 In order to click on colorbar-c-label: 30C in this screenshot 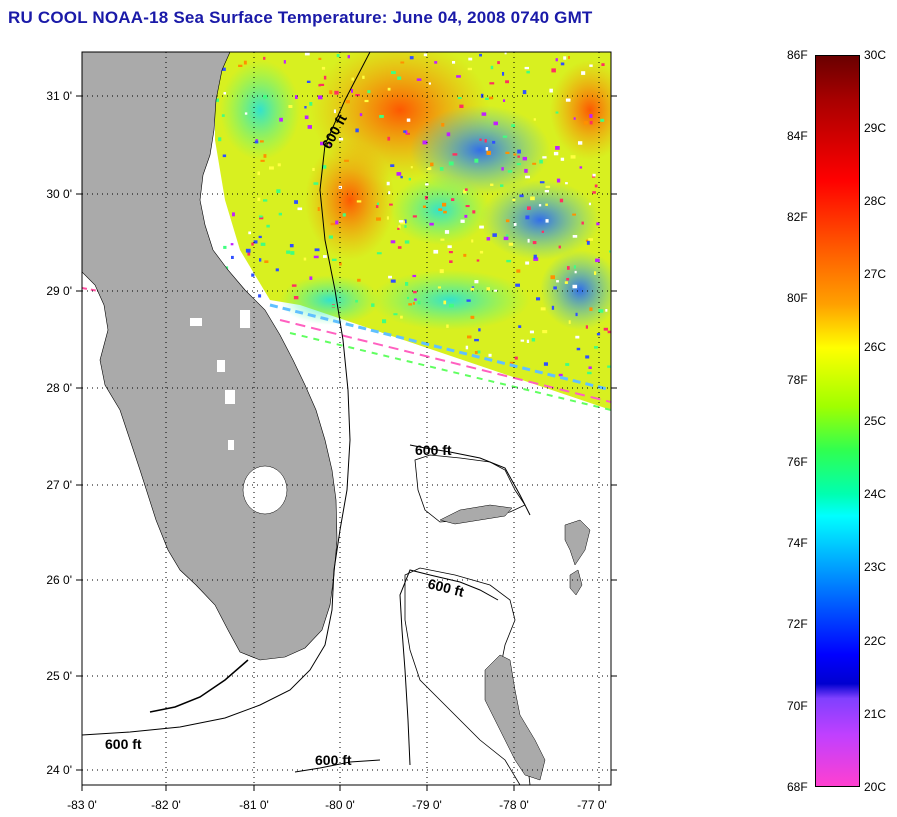, I will do `click(875, 55)`.